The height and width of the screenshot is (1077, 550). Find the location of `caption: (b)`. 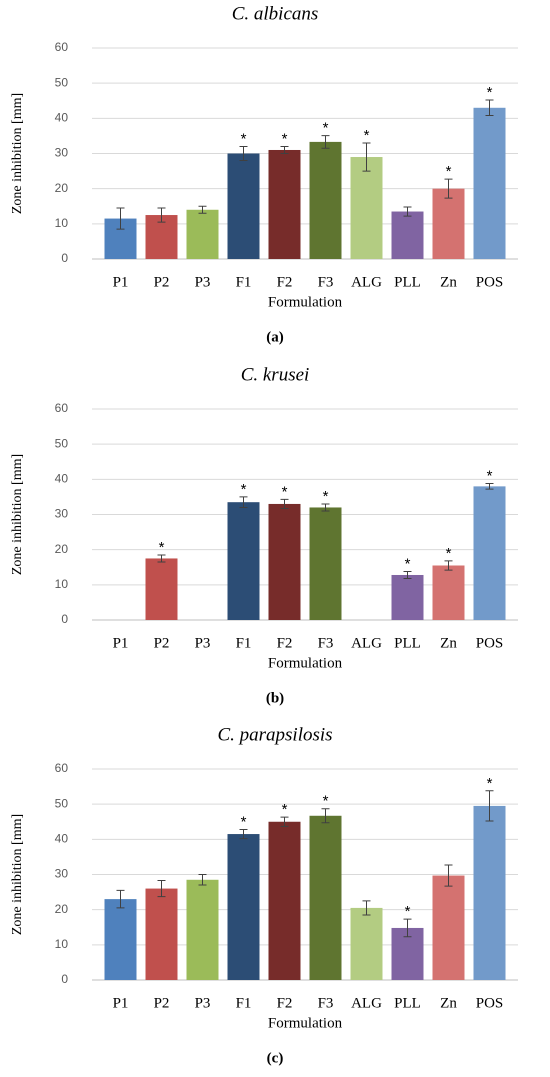

caption: (b) is located at coordinates (275, 698).